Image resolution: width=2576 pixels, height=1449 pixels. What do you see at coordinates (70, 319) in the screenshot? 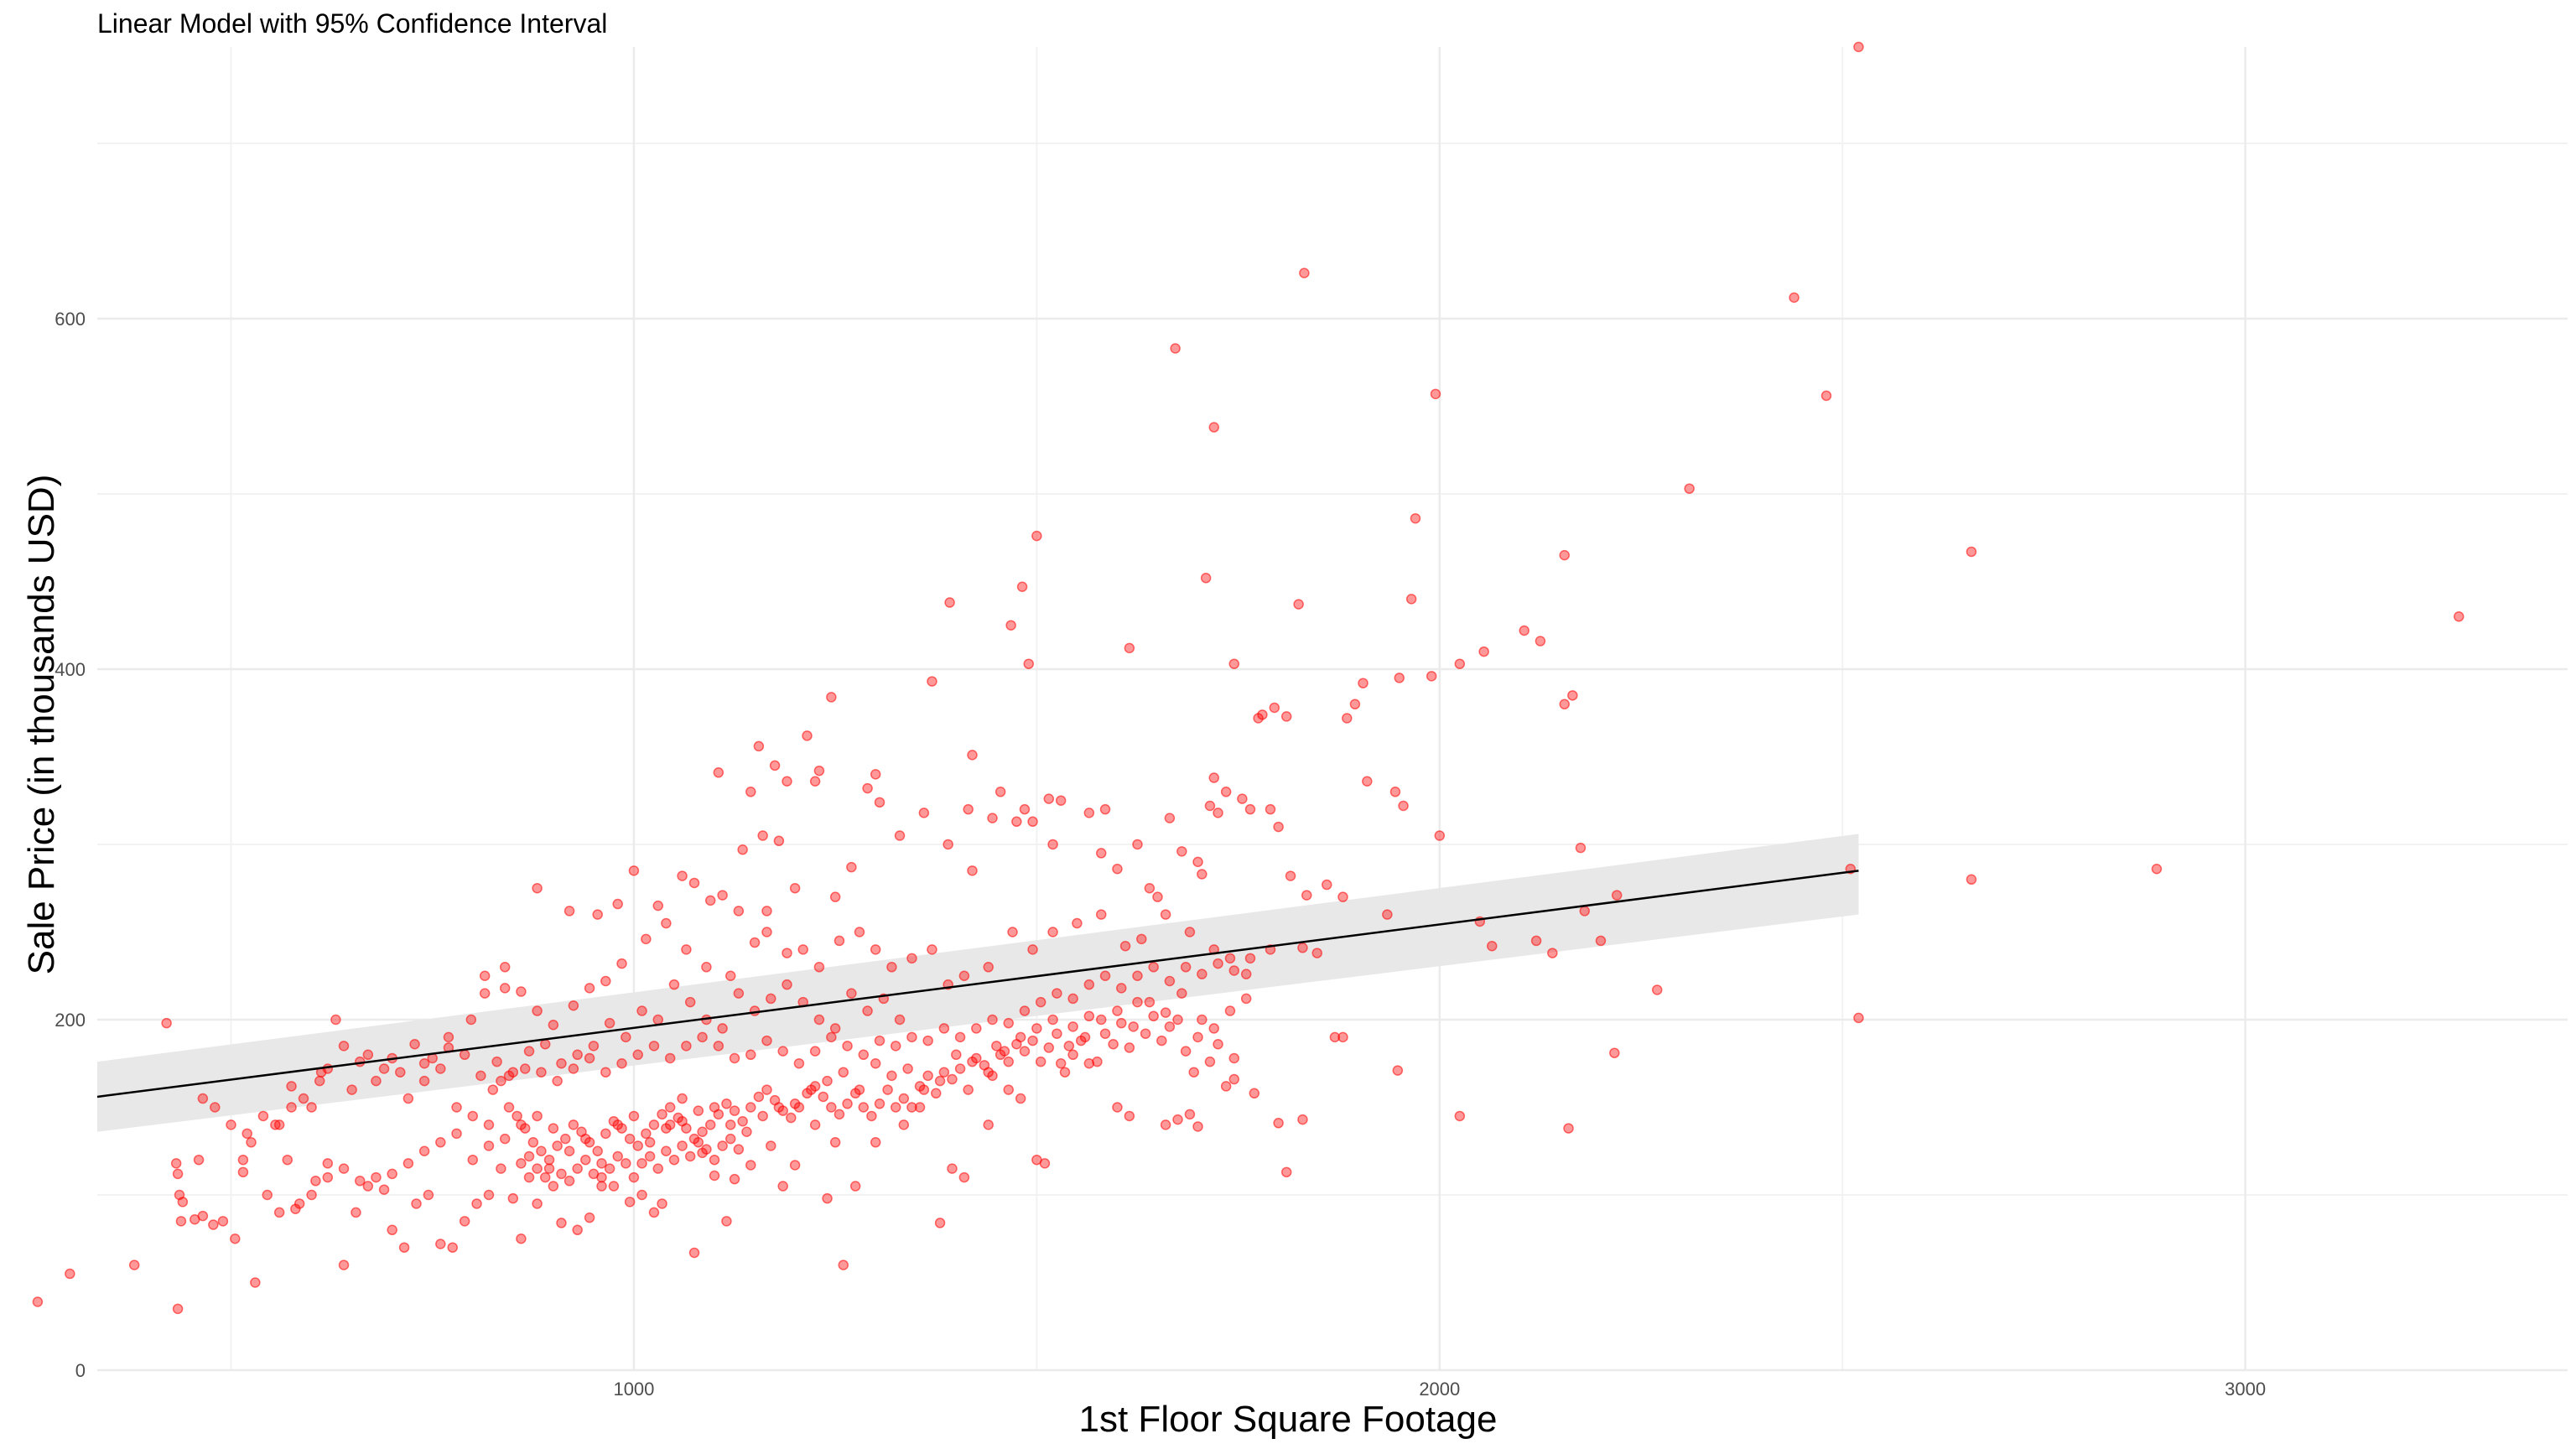
I see `y-tick-label: 600` at bounding box center [70, 319].